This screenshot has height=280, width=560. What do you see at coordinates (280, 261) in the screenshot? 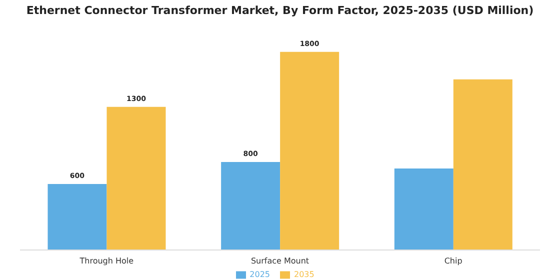
I see `x-tick-label: Surface Mount` at bounding box center [280, 261].